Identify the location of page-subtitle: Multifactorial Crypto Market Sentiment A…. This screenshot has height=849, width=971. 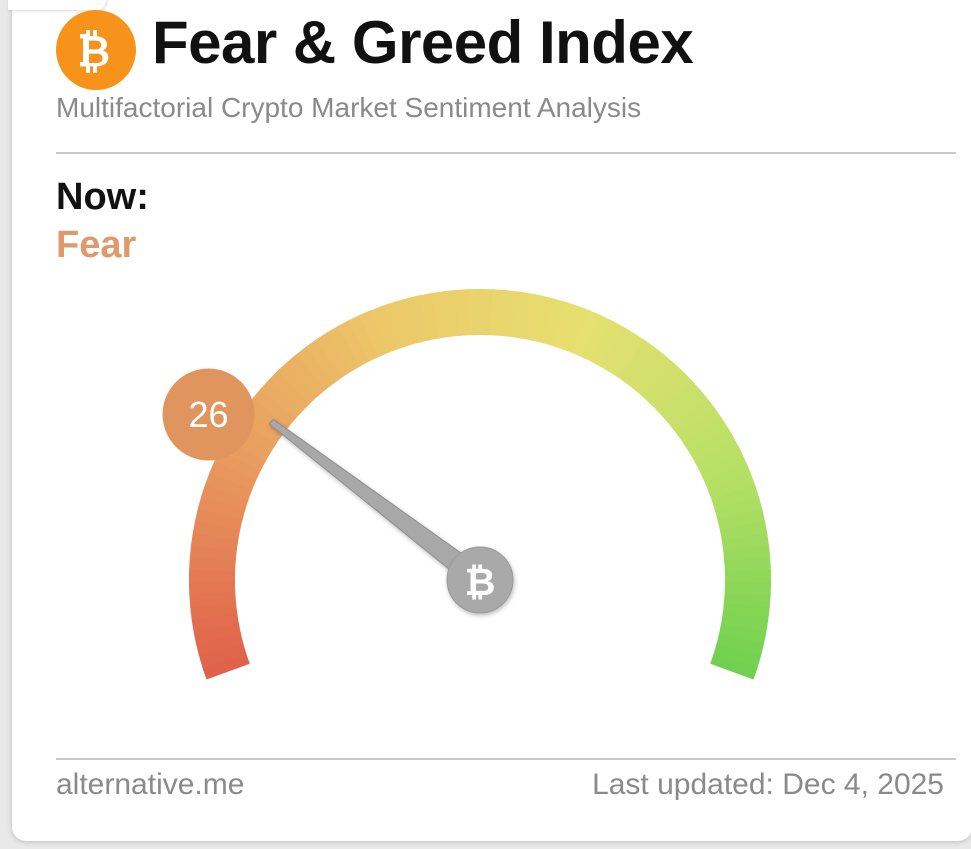
(349, 107).